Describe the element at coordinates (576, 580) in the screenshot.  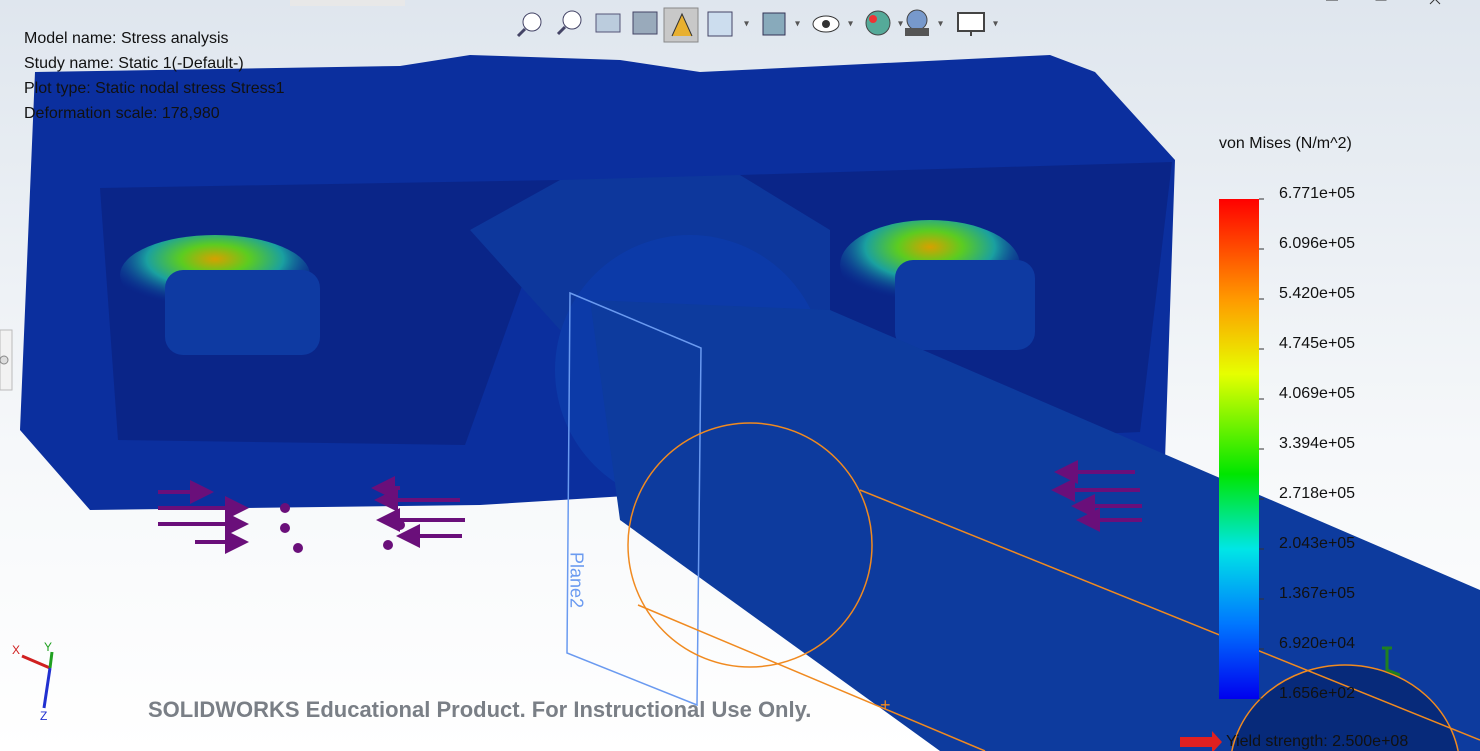
I see `plane-label: Plane2` at that location.